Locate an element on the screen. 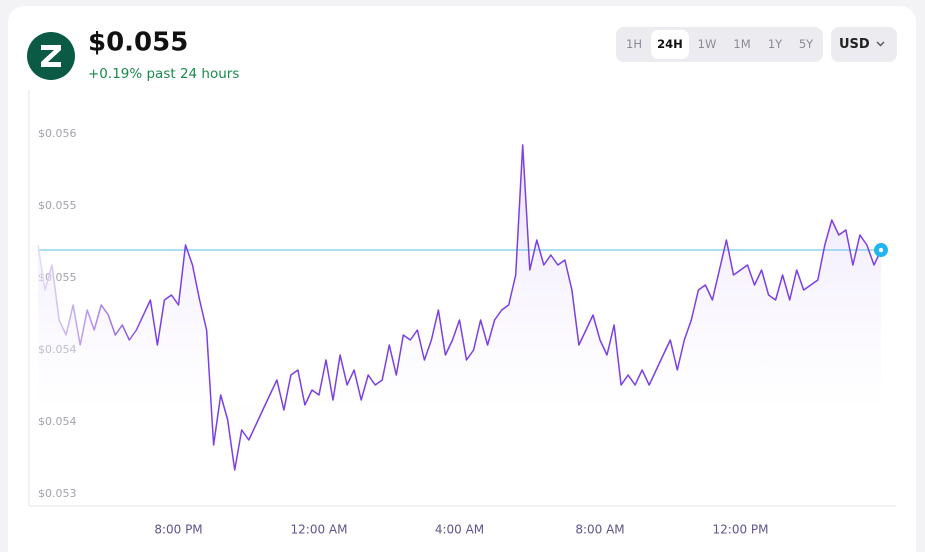 The width and height of the screenshot is (925, 552). range-button: 5Y is located at coordinates (806, 44).